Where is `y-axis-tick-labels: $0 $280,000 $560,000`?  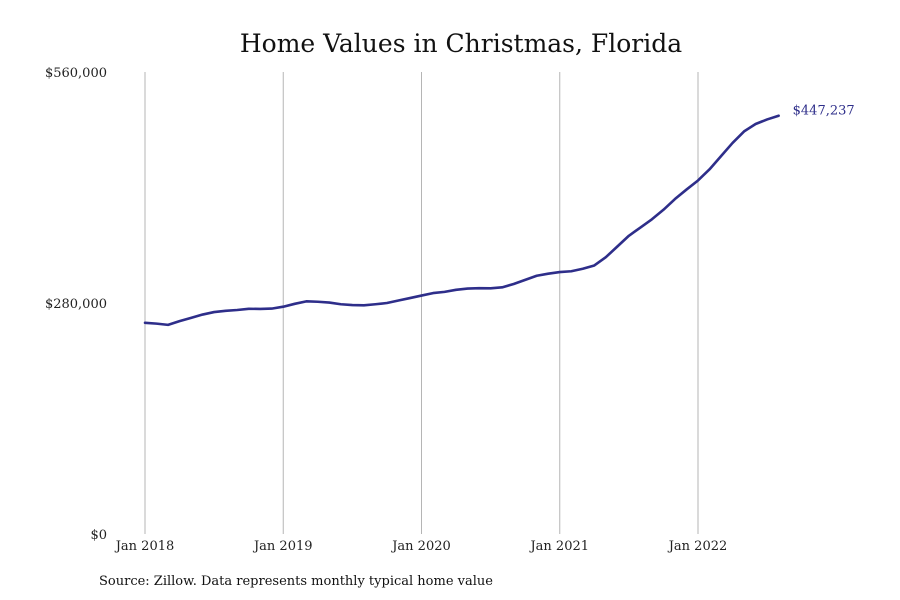 y-axis-tick-labels: $0 $280,000 $560,000 is located at coordinates (76, 304).